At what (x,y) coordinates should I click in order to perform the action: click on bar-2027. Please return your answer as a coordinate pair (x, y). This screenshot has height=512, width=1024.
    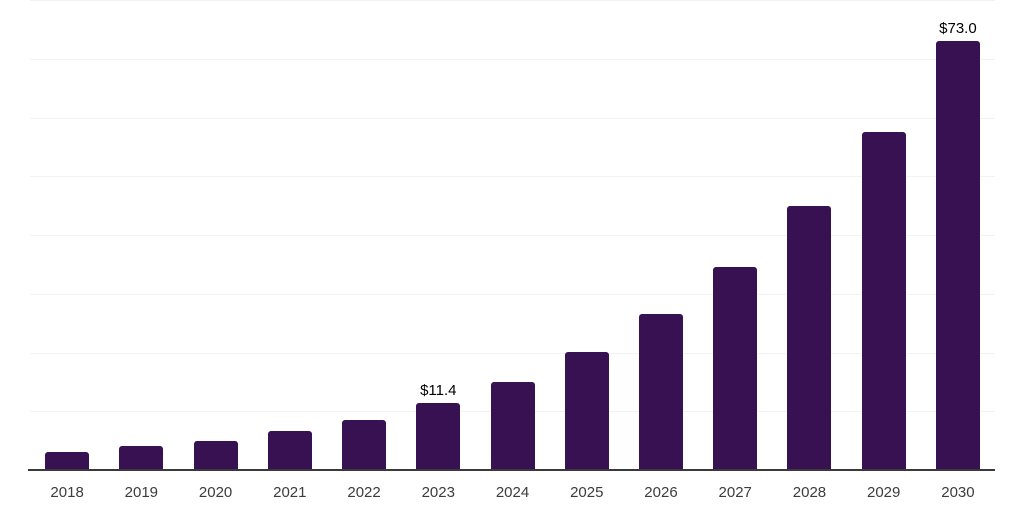
    Looking at the image, I should click on (735, 368).